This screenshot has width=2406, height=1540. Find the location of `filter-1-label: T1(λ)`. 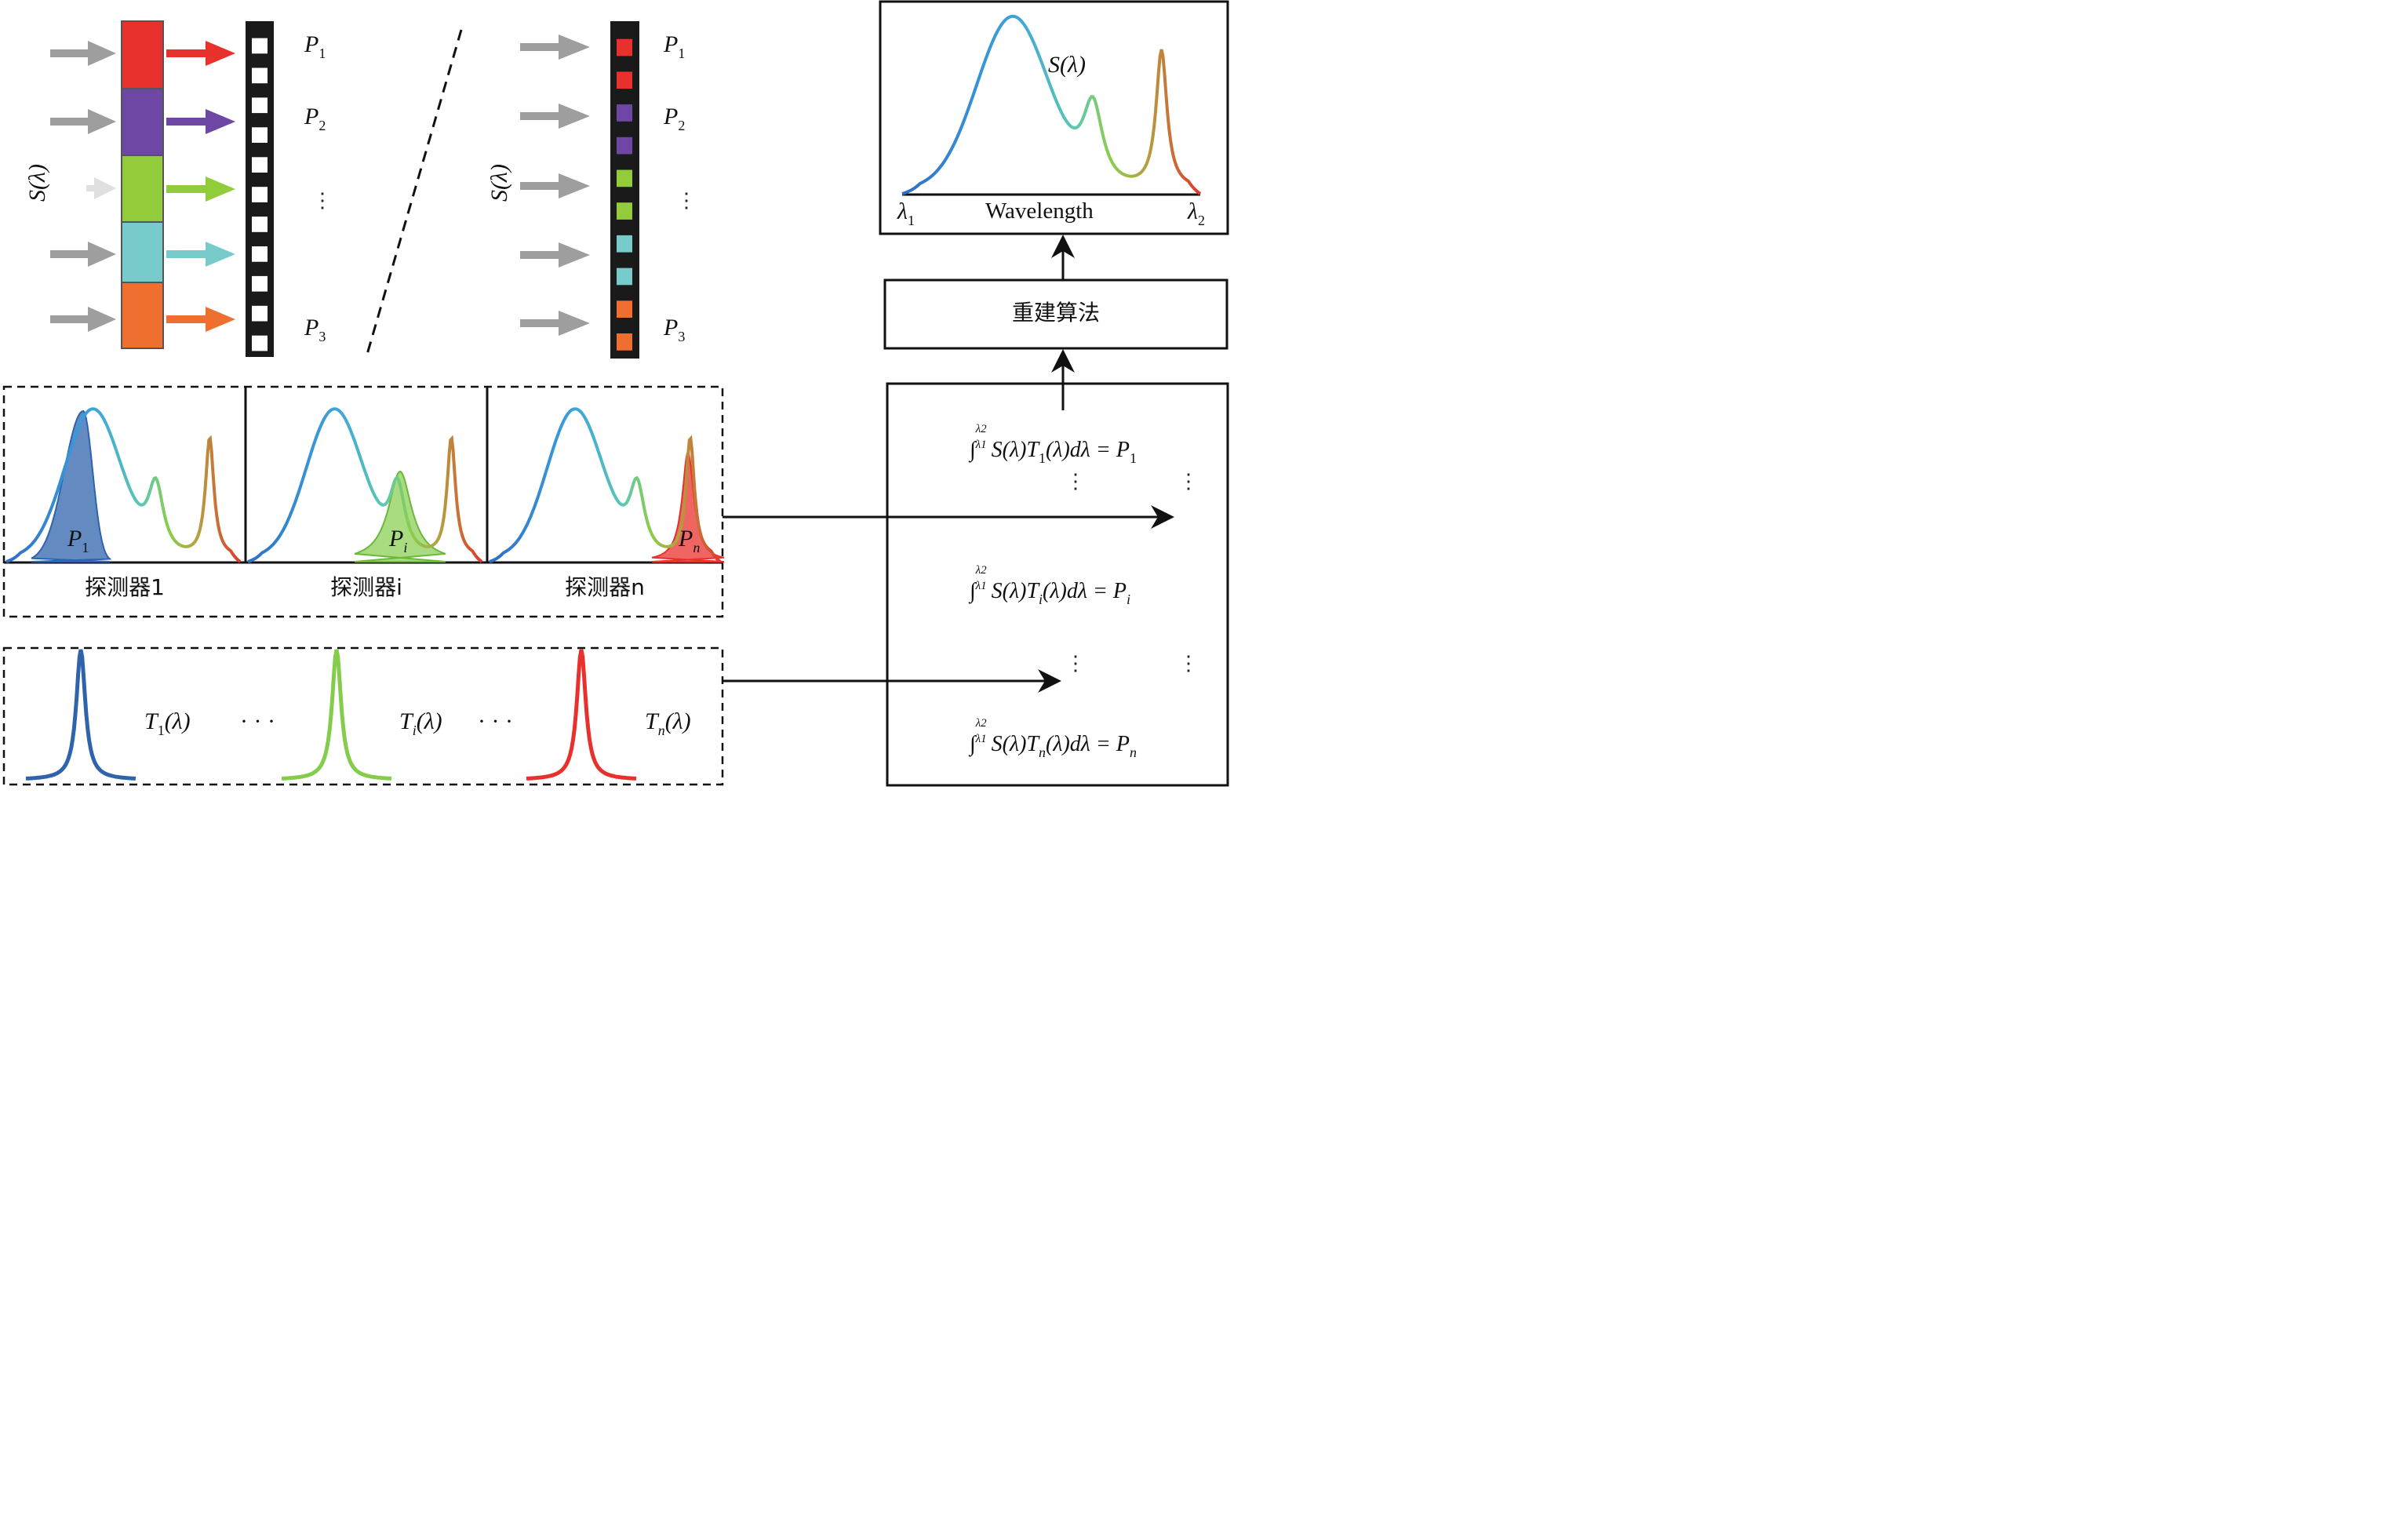

filter-1-label: T1(λ) is located at coordinates (168, 723).